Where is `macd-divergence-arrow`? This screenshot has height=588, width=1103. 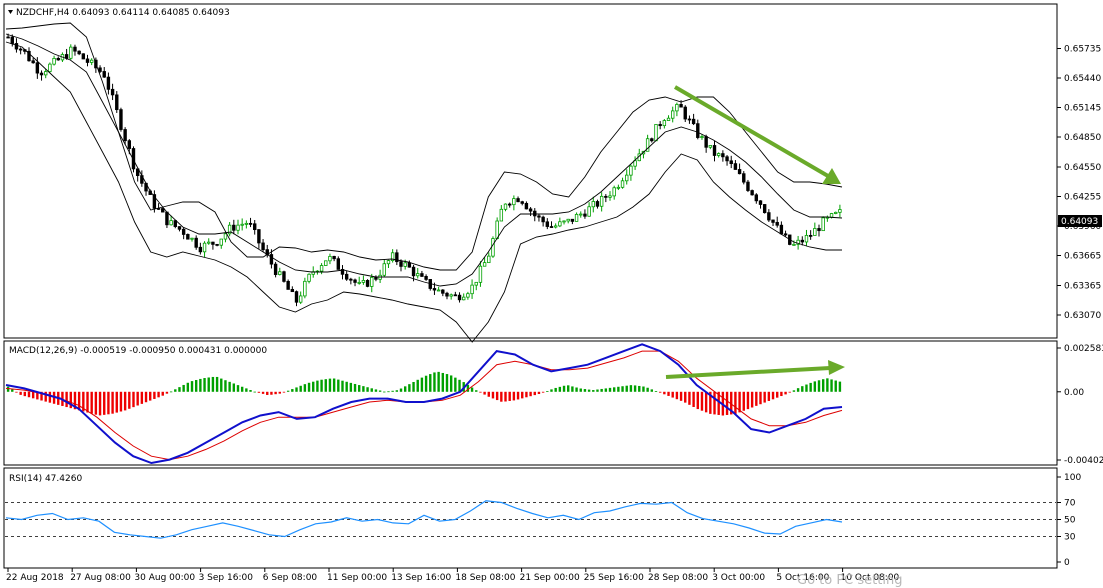 macd-divergence-arrow is located at coordinates (755, 369).